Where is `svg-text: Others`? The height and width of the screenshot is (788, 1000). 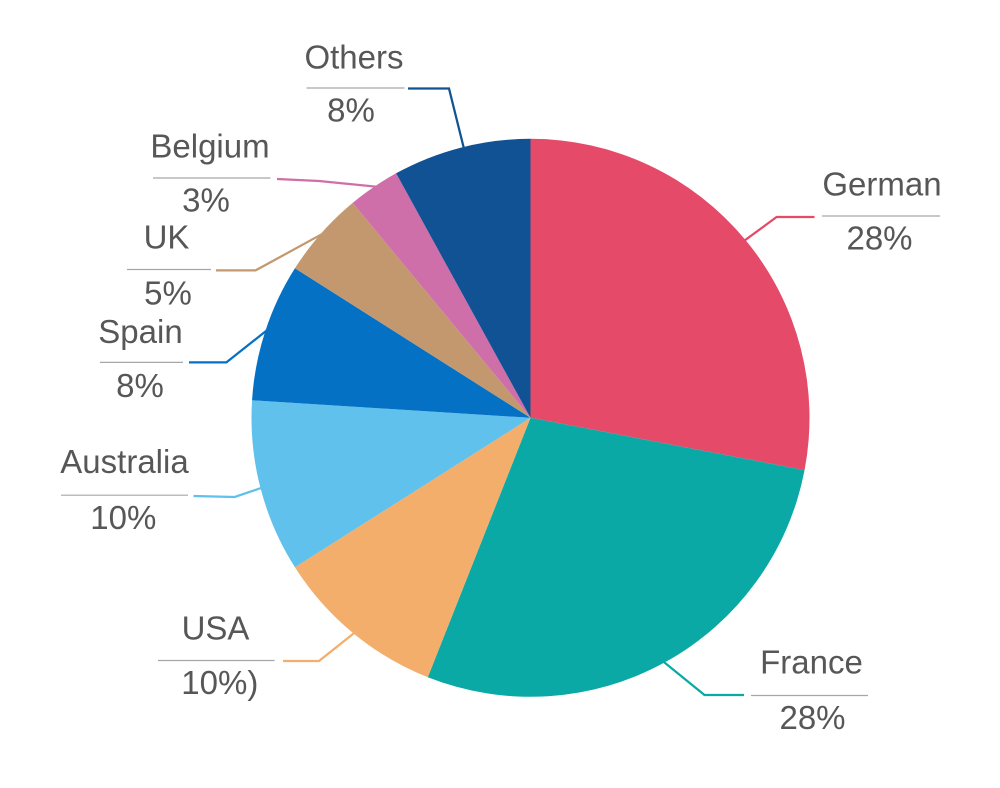
svg-text: Others is located at coordinates (353, 57).